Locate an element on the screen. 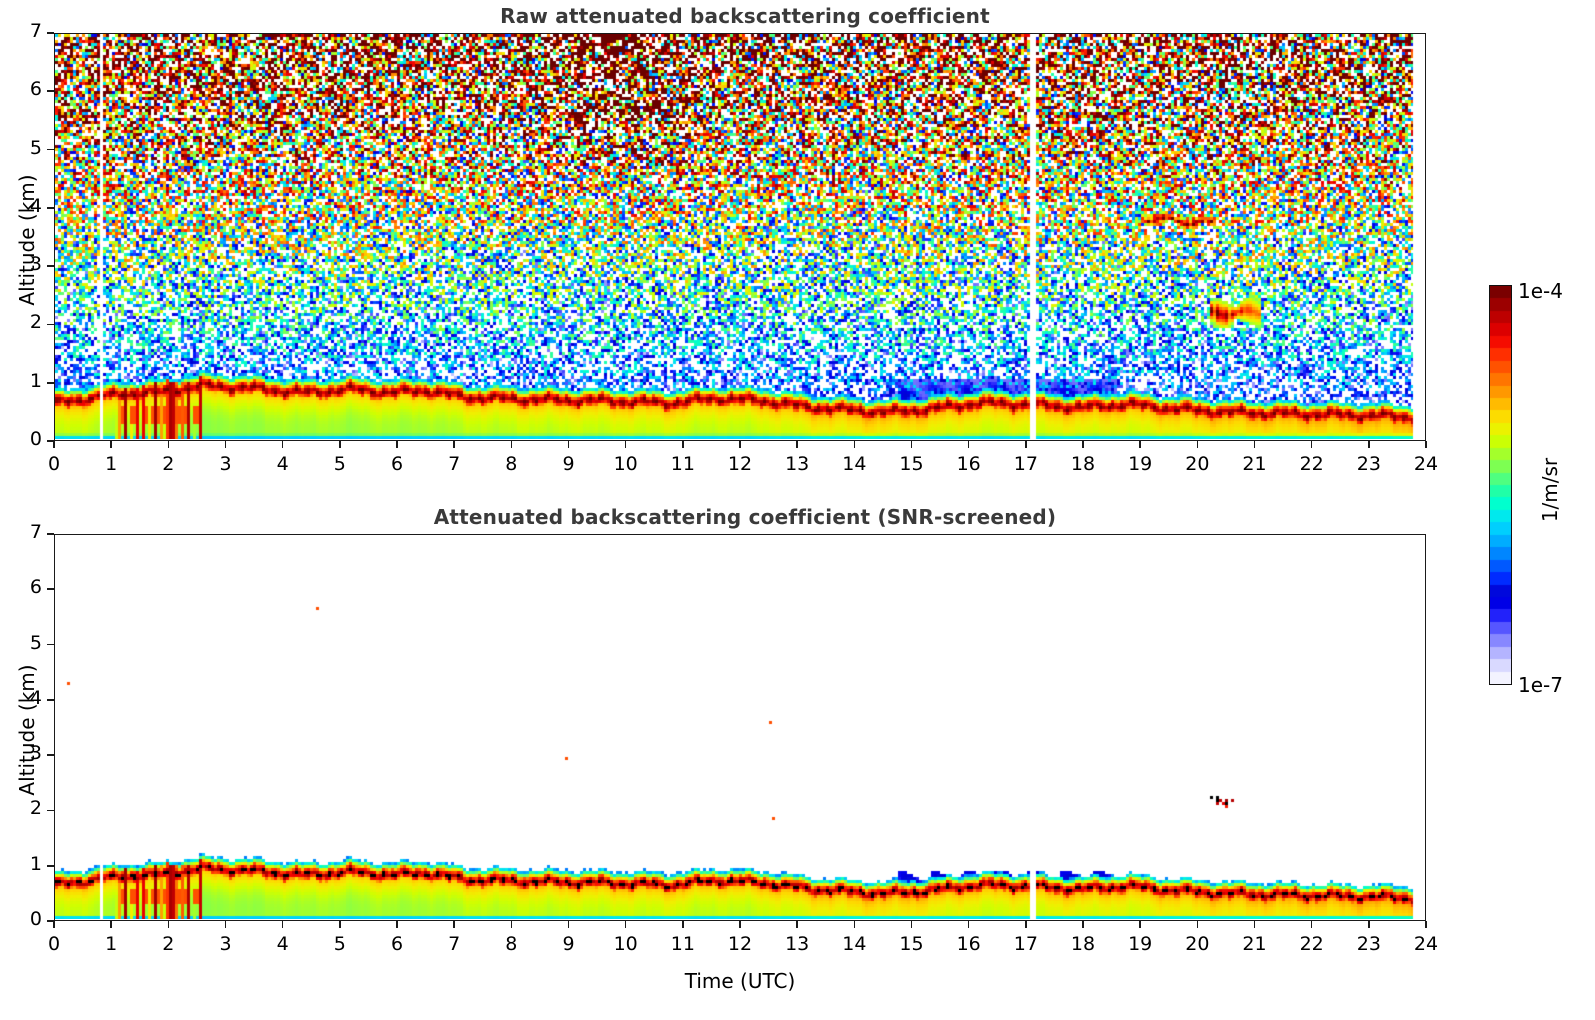  x-tick-label: 21 is located at coordinates (1254, 464).